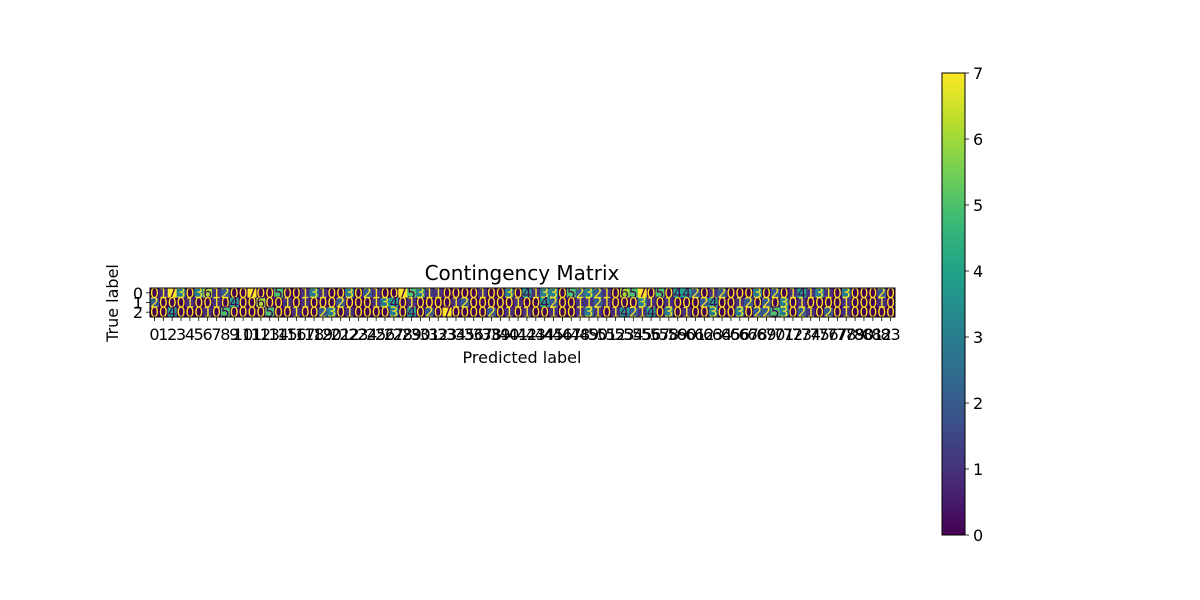 The width and height of the screenshot is (1200, 600). I want to click on y-tick-label: 2, so click(138, 312).